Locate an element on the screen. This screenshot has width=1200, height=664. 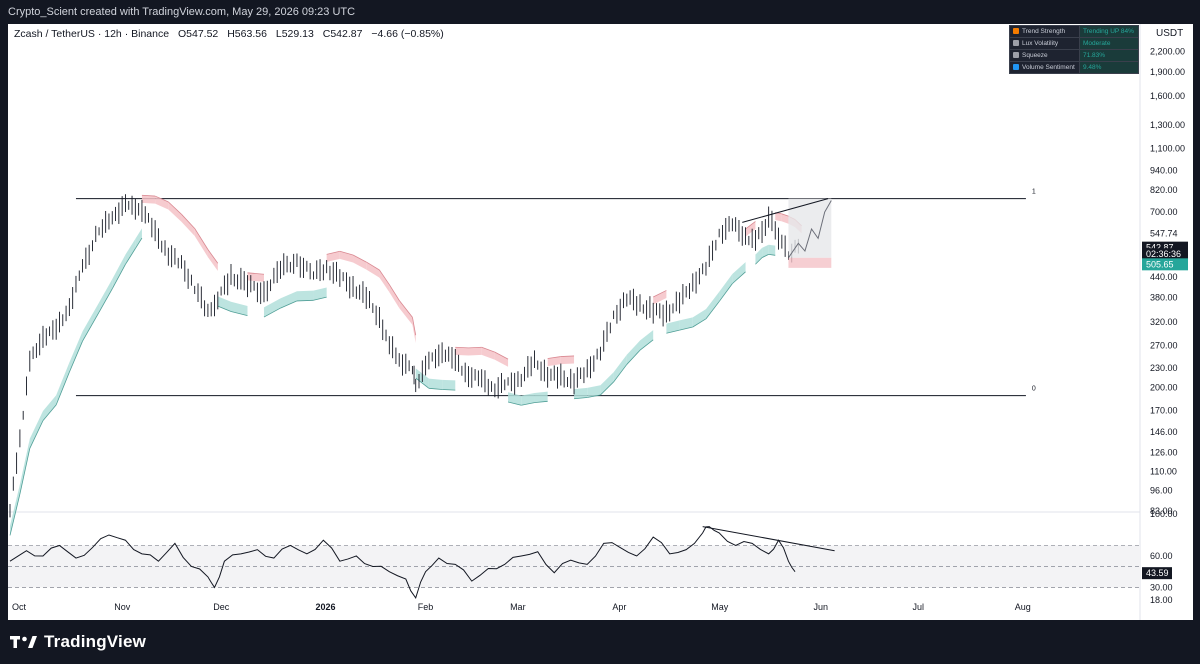
indicator-value: Moderate is located at coordinates (1109, 43).